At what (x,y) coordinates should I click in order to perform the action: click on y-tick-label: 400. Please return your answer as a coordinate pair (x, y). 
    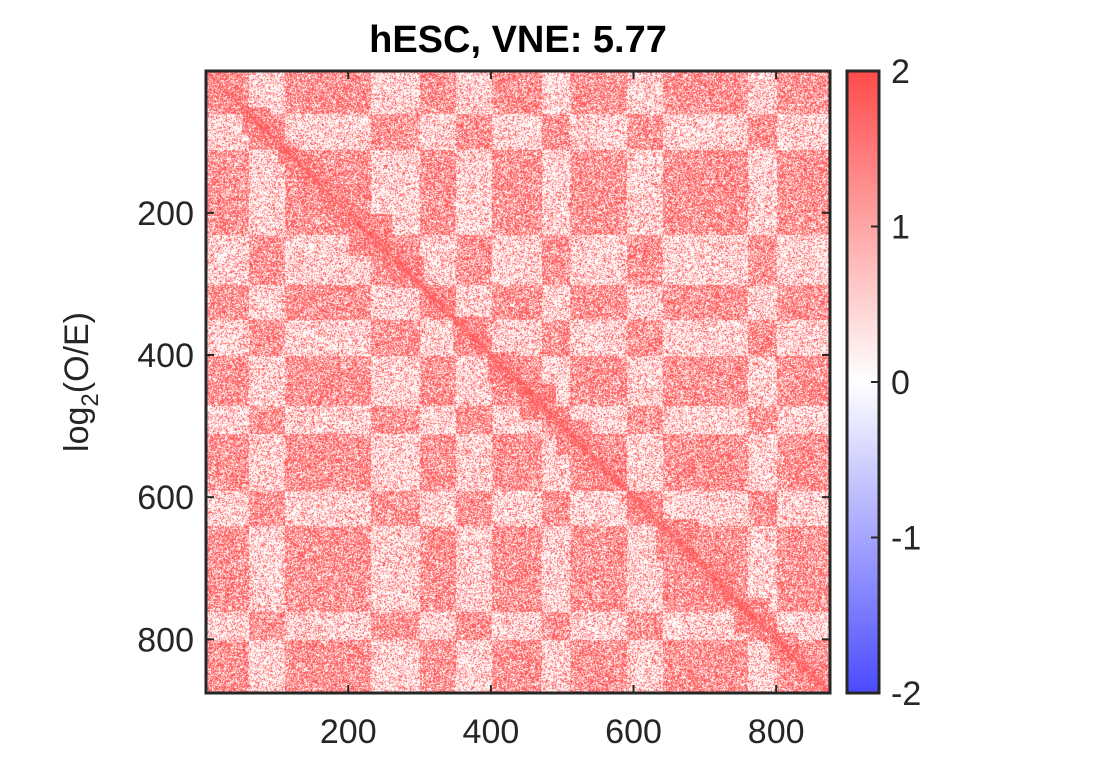
    Looking at the image, I should click on (165, 356).